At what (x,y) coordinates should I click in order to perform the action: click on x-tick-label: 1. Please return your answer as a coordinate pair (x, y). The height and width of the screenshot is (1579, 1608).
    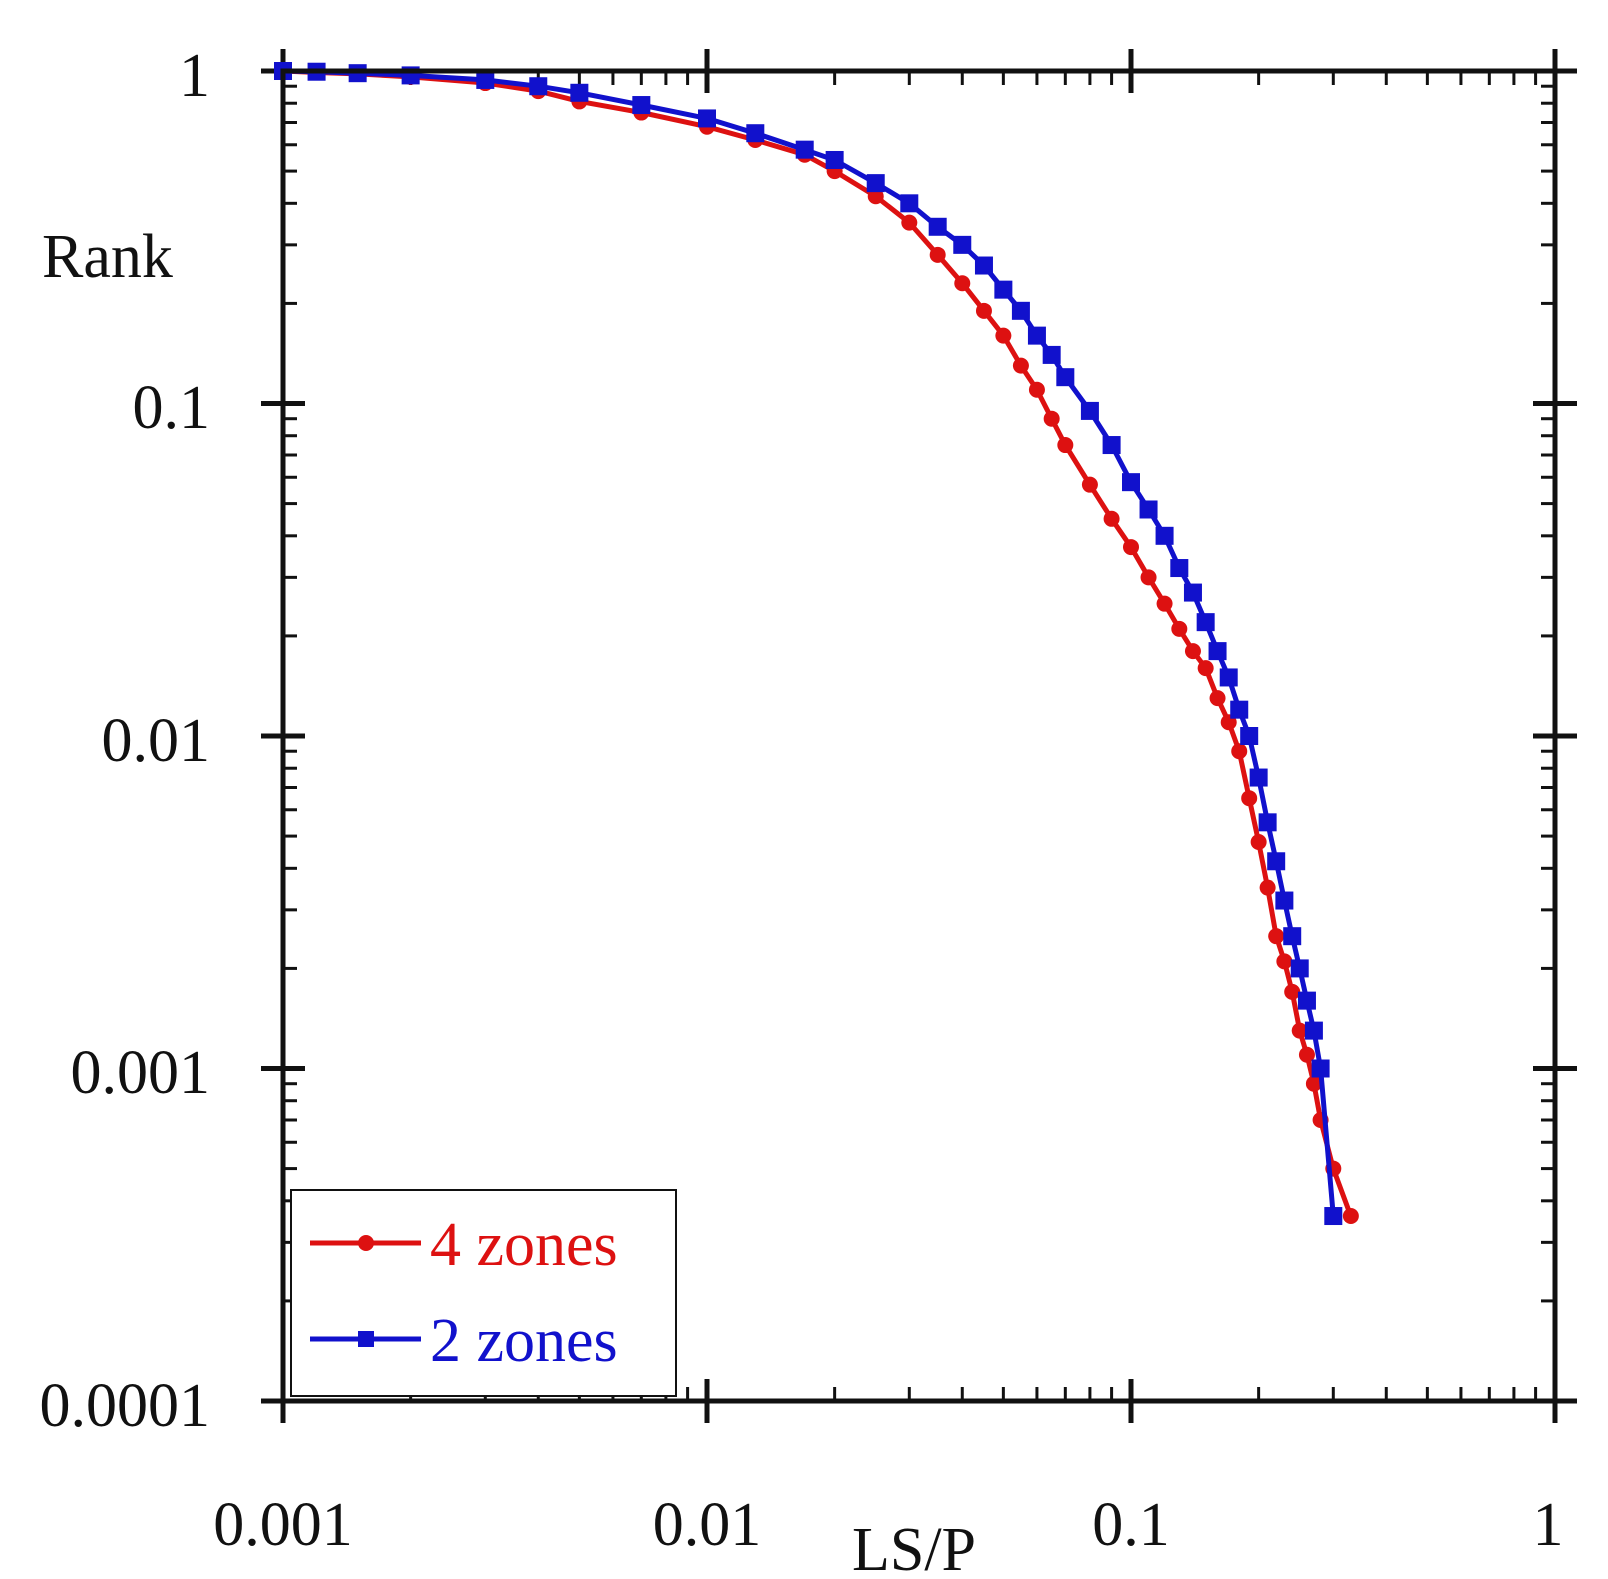
    Looking at the image, I should click on (1548, 1525).